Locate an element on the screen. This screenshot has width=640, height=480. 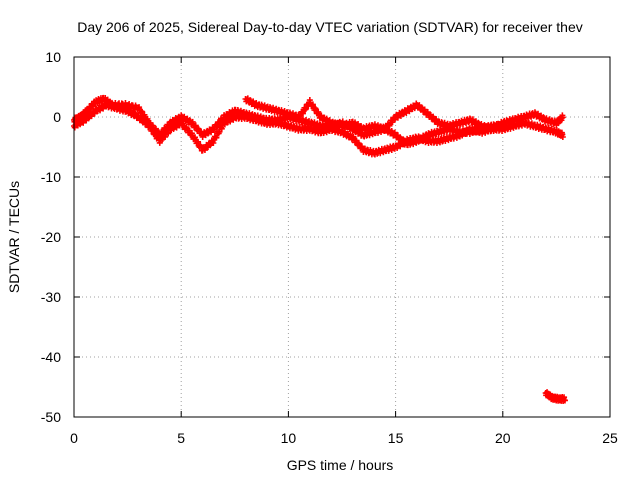
x-tick-label: 25 is located at coordinates (610, 438).